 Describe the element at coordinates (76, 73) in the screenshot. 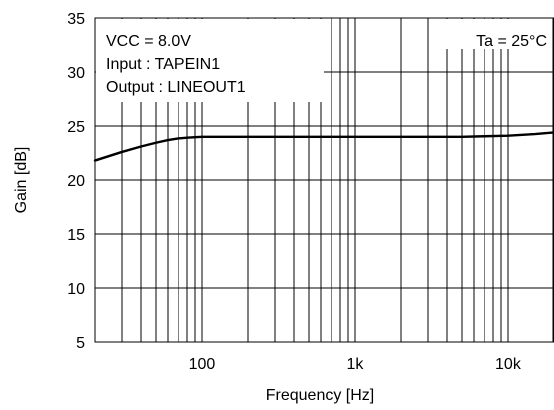

I see `y-tick-label: 30` at that location.